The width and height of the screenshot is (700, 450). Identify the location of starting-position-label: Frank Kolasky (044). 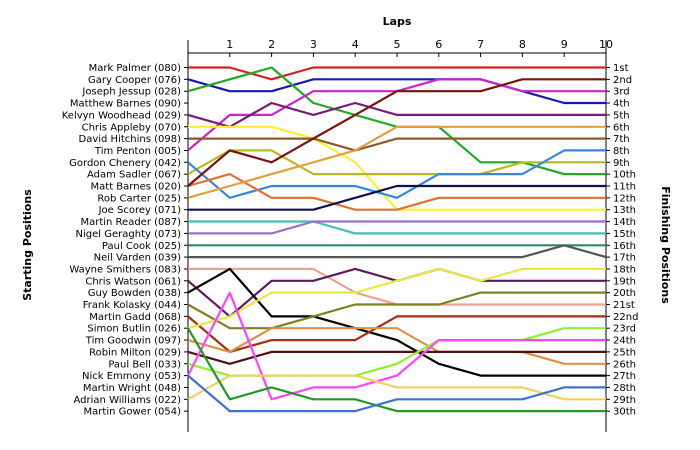
(132, 305).